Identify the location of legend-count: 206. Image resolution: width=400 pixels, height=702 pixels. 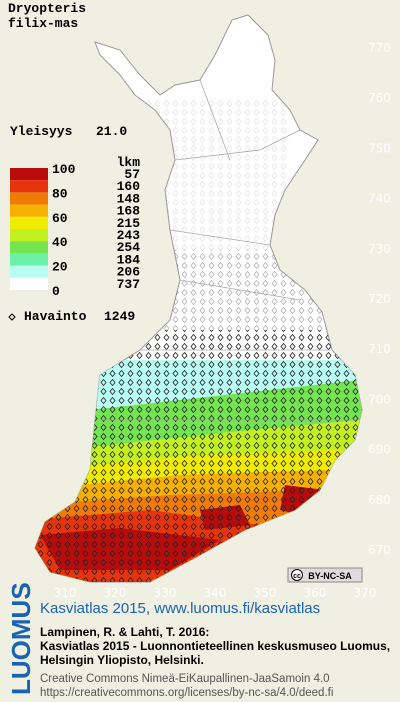
(129, 272).